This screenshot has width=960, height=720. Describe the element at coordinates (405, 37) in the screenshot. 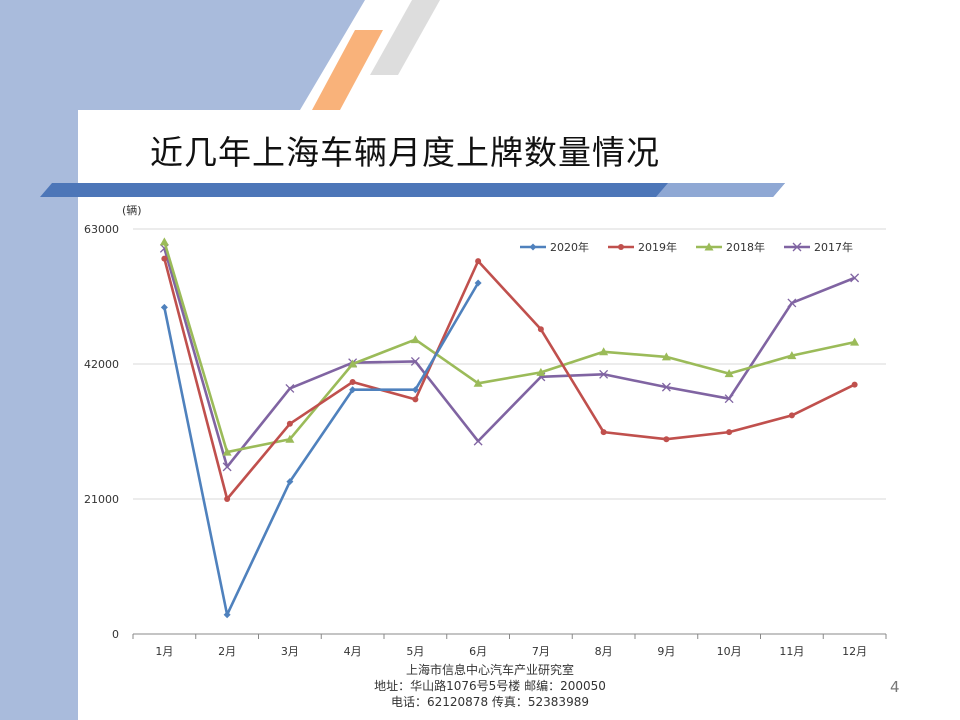

I see `stripe-gray` at that location.